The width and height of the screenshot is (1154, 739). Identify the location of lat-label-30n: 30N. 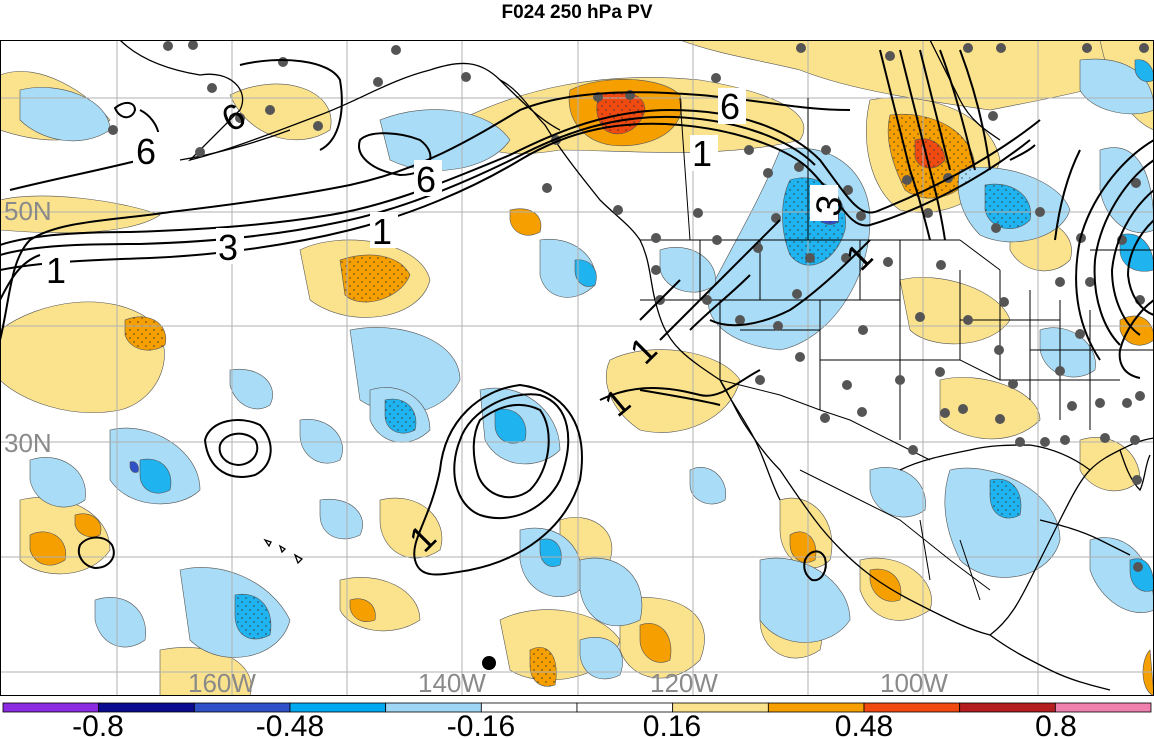
(28, 443).